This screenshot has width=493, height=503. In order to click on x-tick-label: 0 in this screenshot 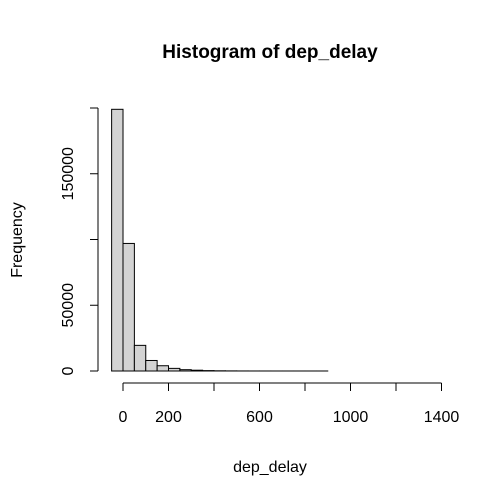, I will do `click(123, 417)`.